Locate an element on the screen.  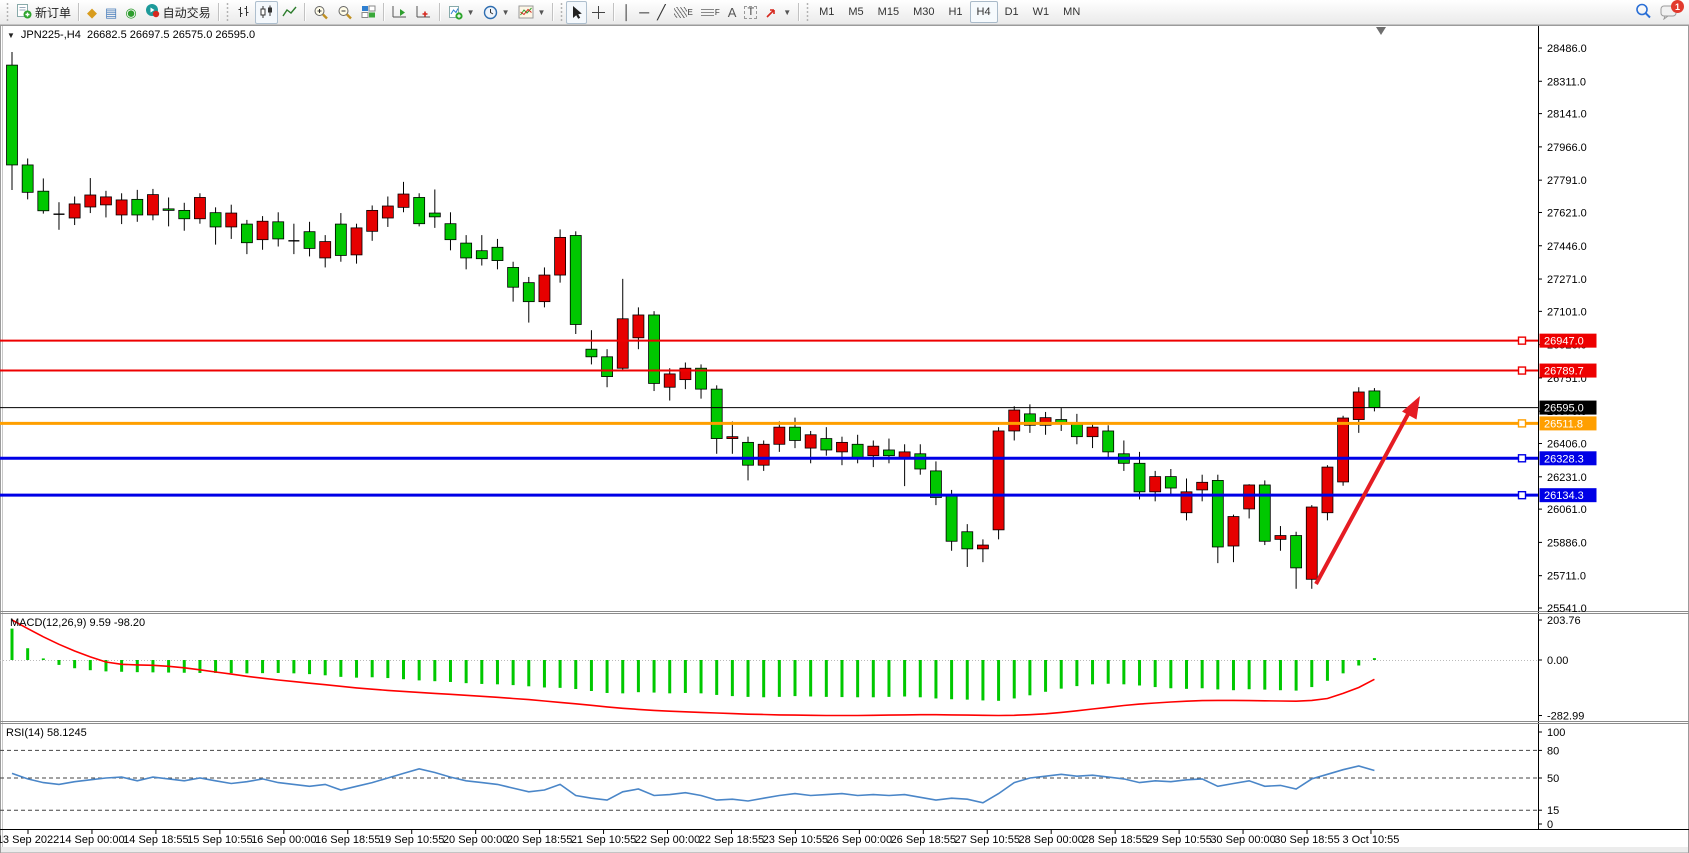
time-axis-label: 16 Sep 00:00 is located at coordinates (283, 840).